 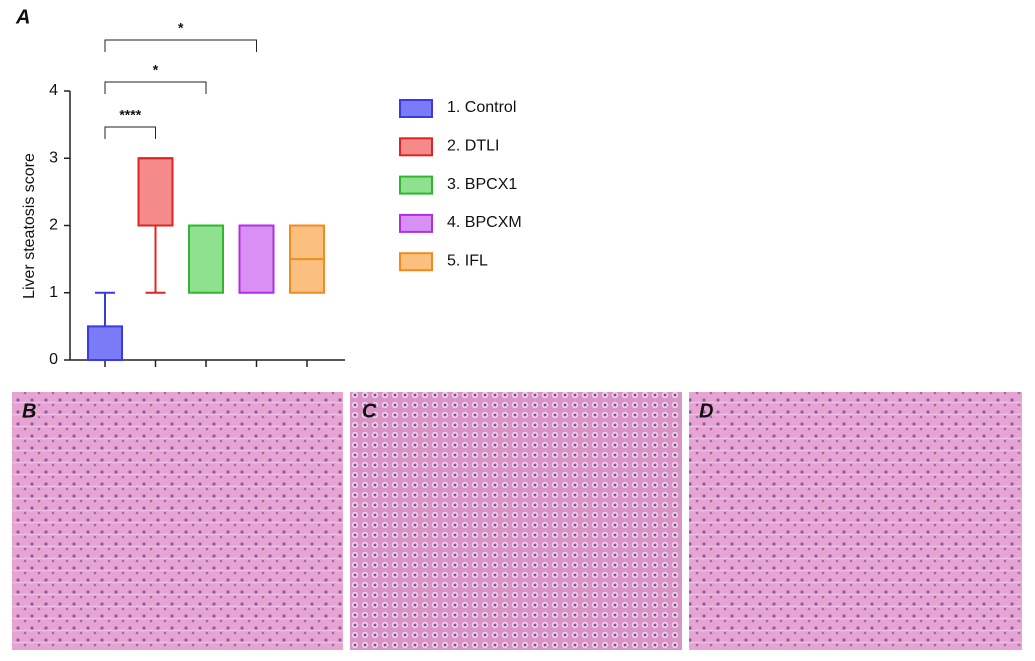 What do you see at coordinates (53, 225) in the screenshot?
I see `y-tick-label: 2` at bounding box center [53, 225].